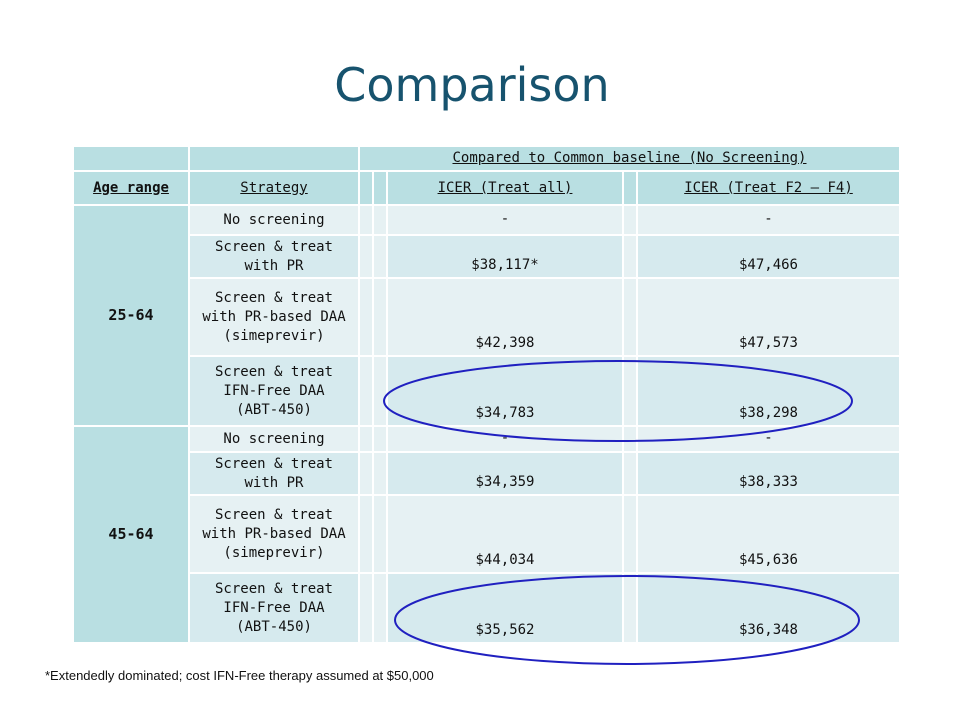 The width and height of the screenshot is (960, 720). What do you see at coordinates (505, 256) in the screenshot?
I see `icer-treat-all-cell: $38,117*` at bounding box center [505, 256].